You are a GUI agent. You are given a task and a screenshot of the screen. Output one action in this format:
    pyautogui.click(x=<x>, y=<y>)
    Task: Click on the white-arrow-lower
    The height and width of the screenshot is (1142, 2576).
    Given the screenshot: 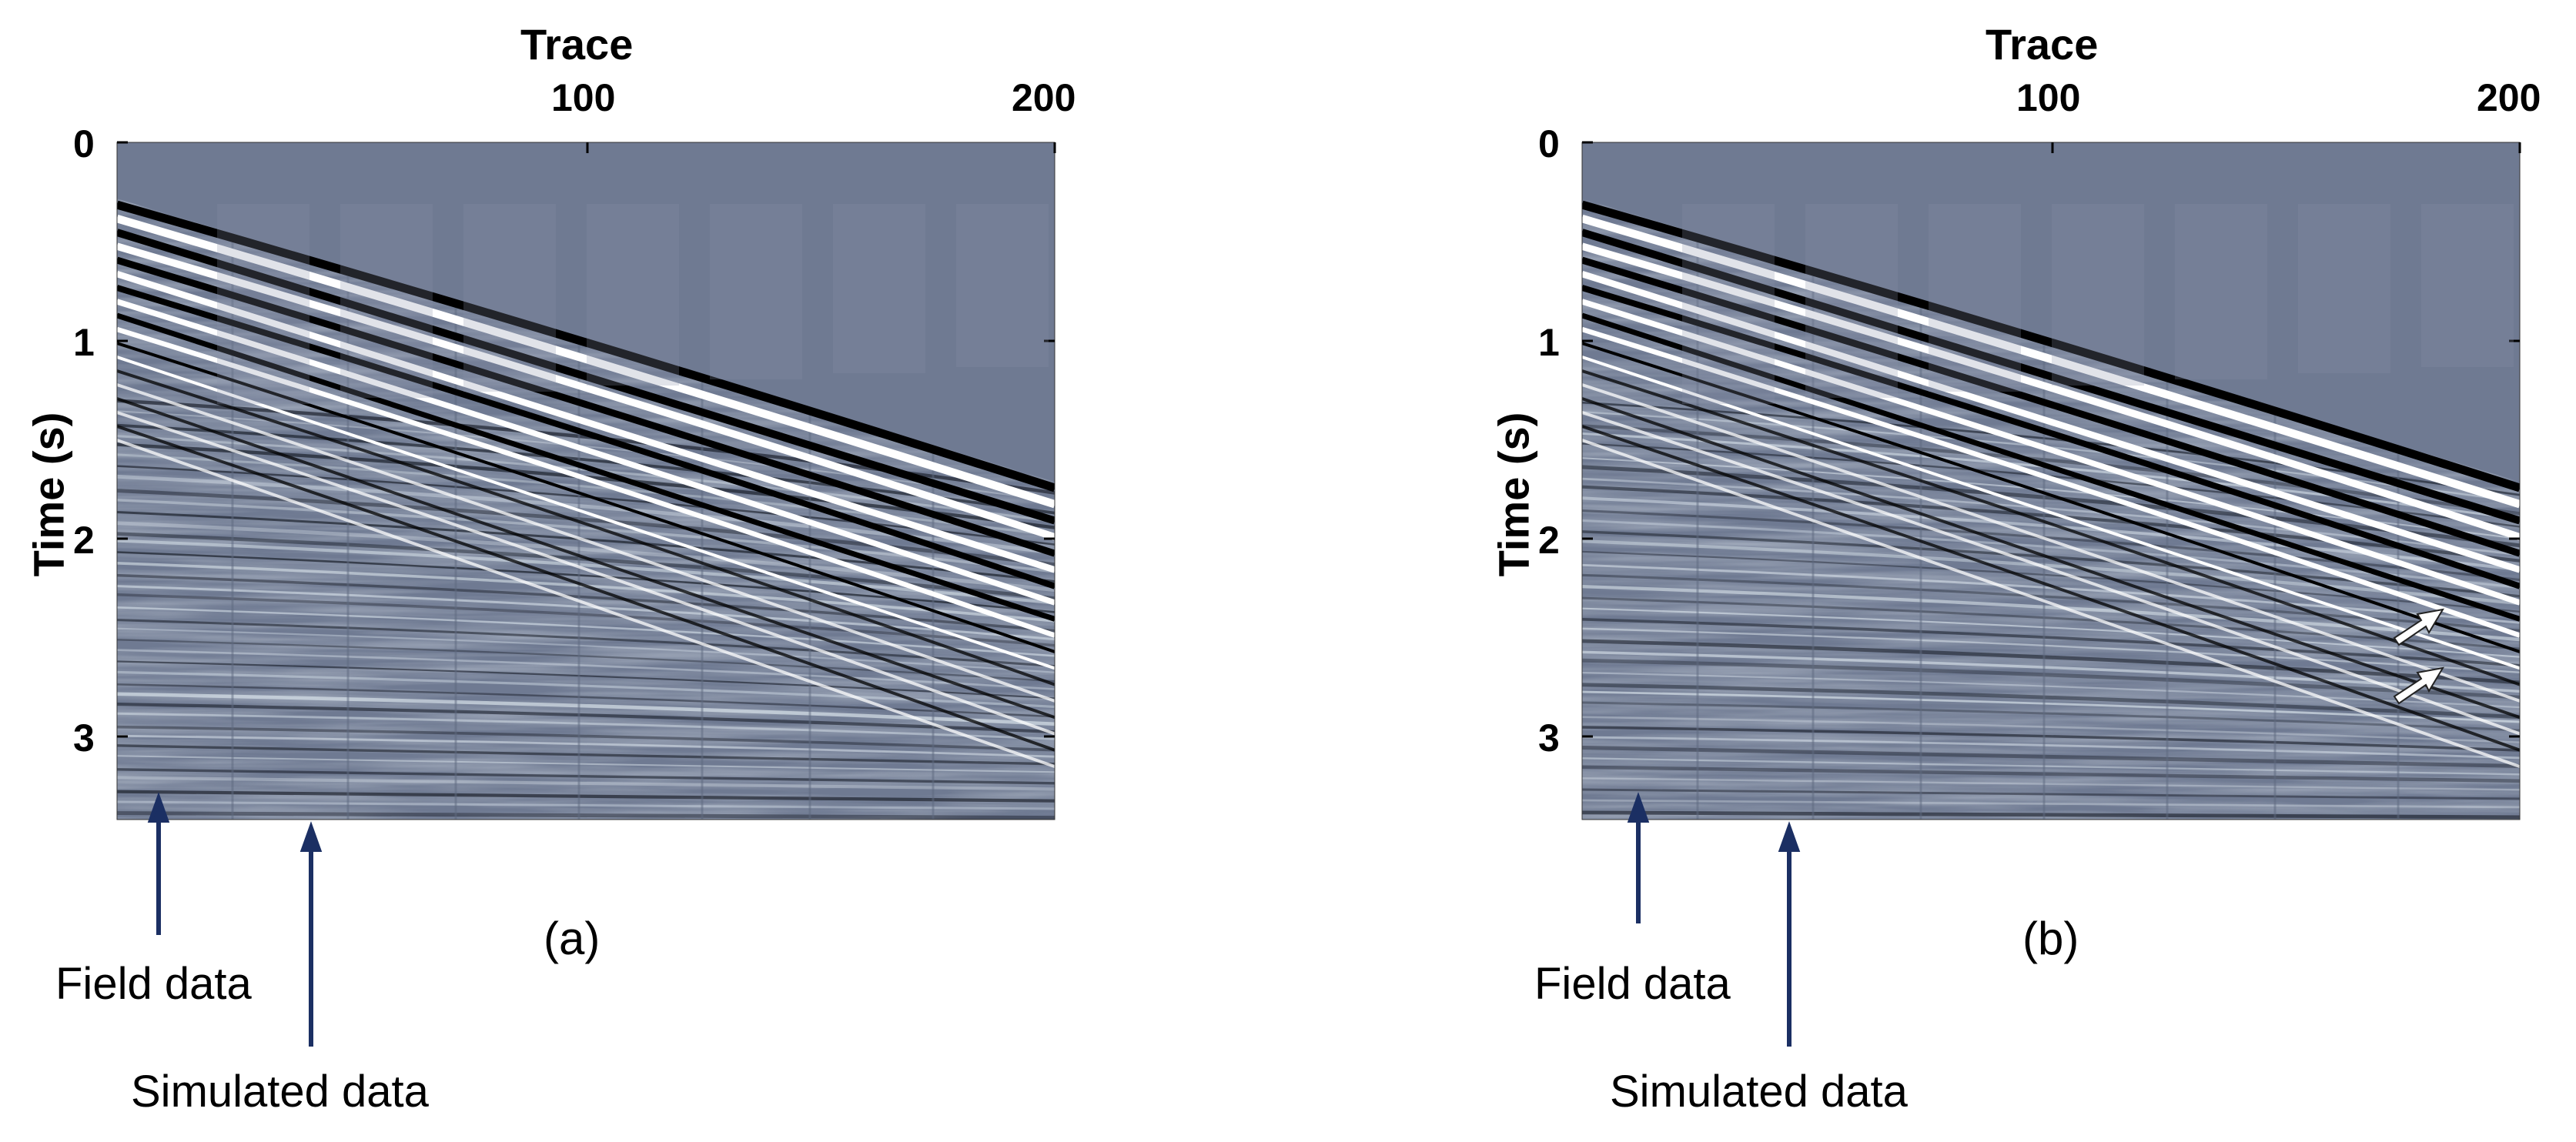 What is the action you would take?
    pyautogui.click(x=2418, y=686)
    